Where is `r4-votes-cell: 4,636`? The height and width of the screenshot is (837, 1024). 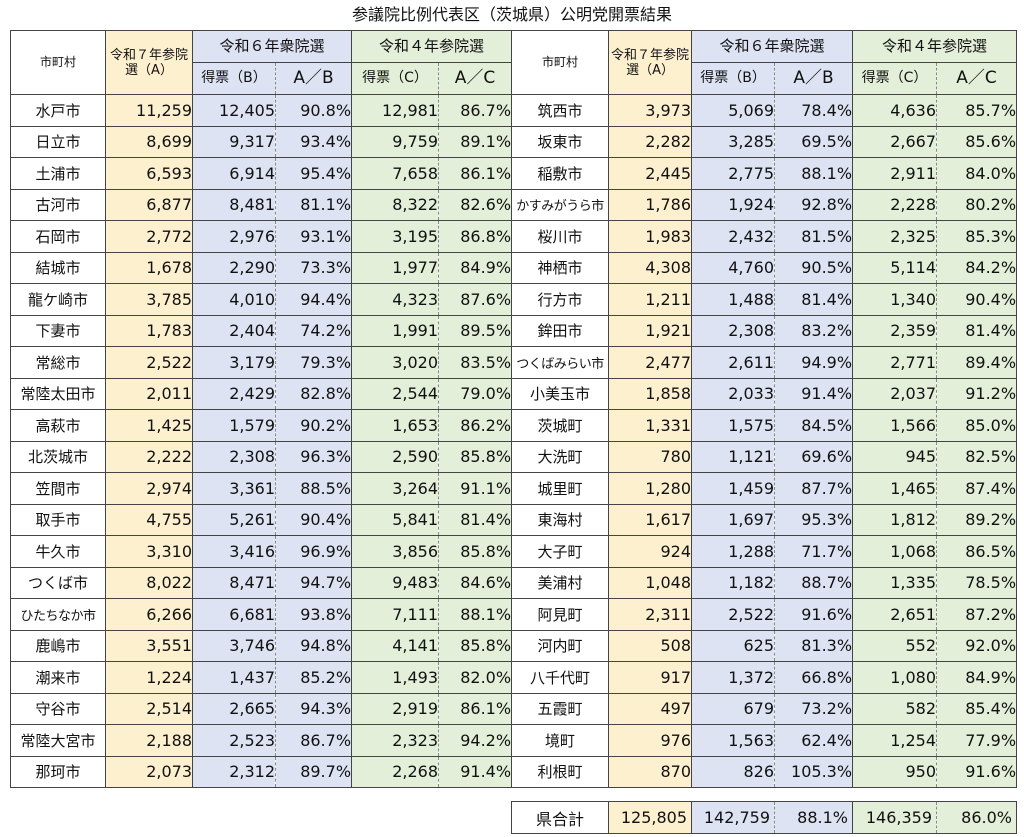
r4-votes-cell: 4,636 is located at coordinates (895, 110).